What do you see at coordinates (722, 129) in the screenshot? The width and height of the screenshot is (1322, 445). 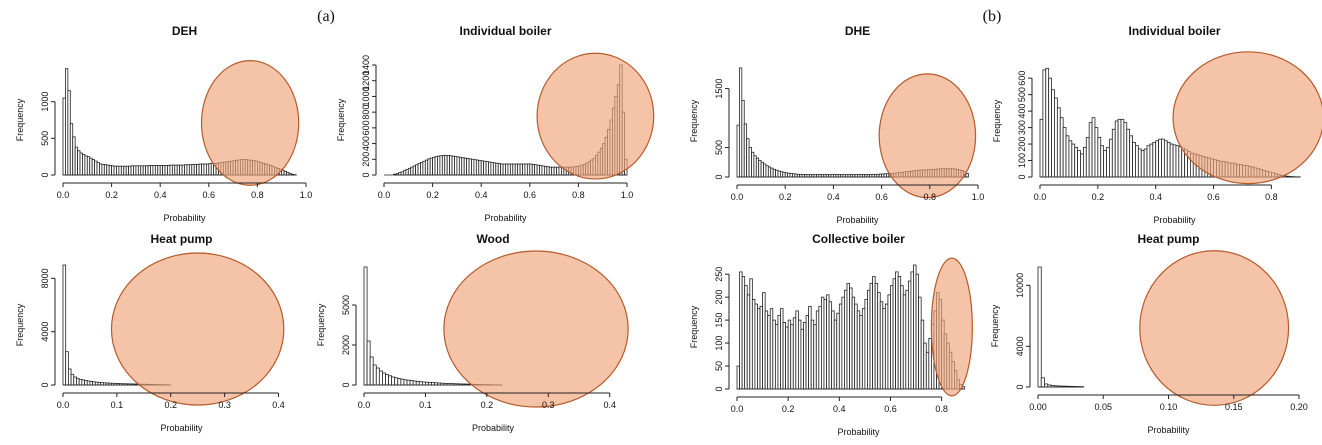 I see `y-axis: 0 500 1500` at bounding box center [722, 129].